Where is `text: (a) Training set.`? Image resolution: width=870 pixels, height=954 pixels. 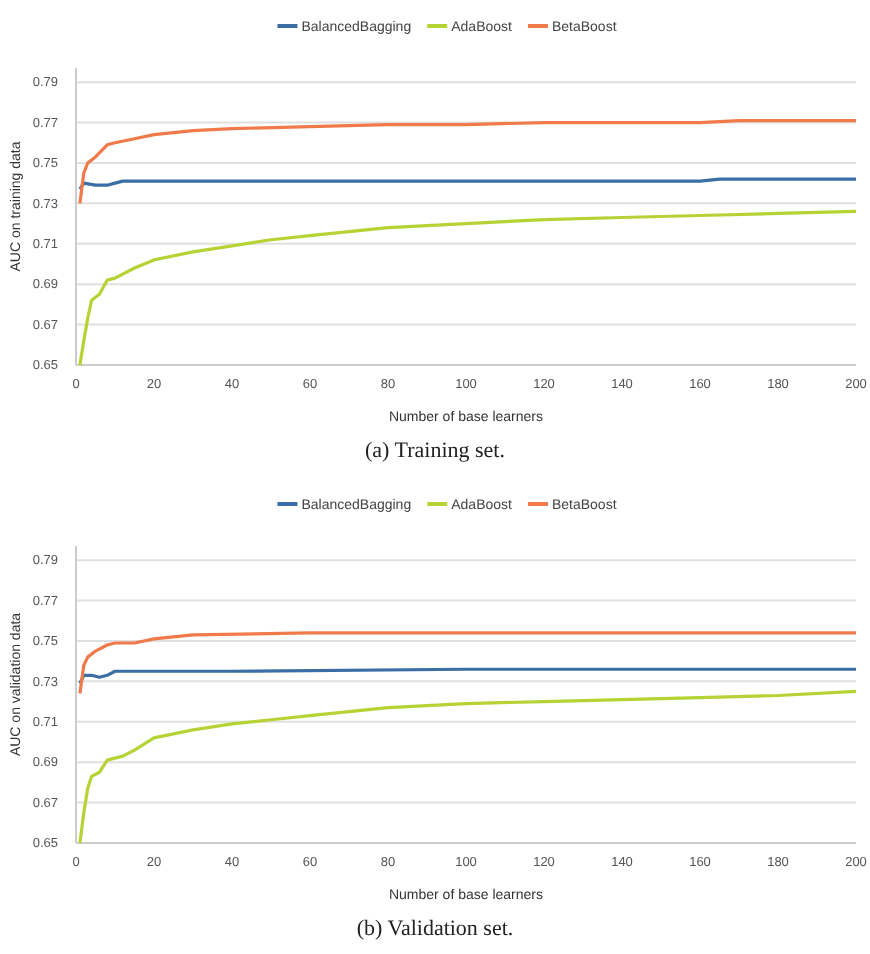
text: (a) Training set. is located at coordinates (435, 451).